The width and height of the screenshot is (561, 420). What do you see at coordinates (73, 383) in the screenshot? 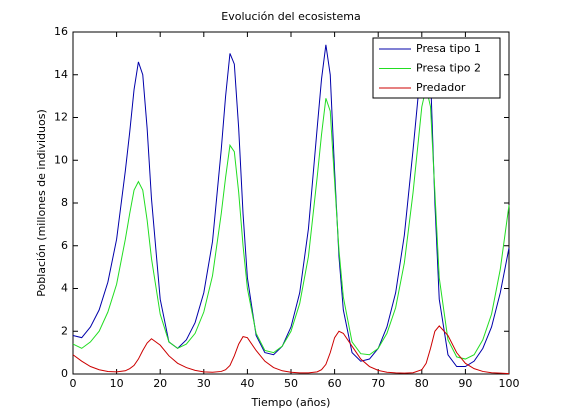
I see `x-tick-label: 0` at bounding box center [73, 383].